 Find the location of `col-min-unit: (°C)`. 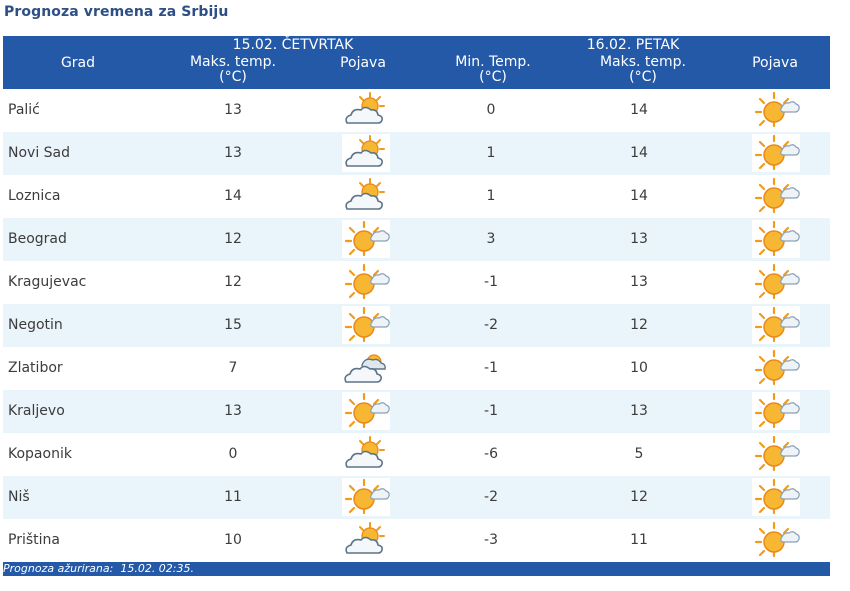

col-min-unit: (°C) is located at coordinates (493, 77).